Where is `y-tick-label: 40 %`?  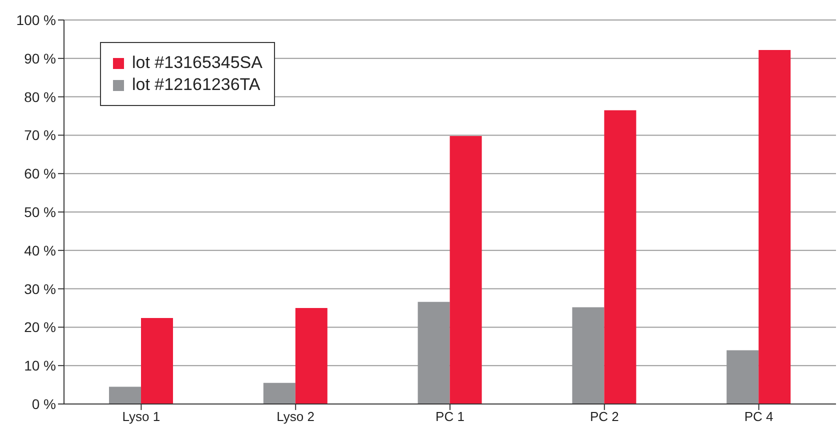
y-tick-label: 40 % is located at coordinates (40, 250).